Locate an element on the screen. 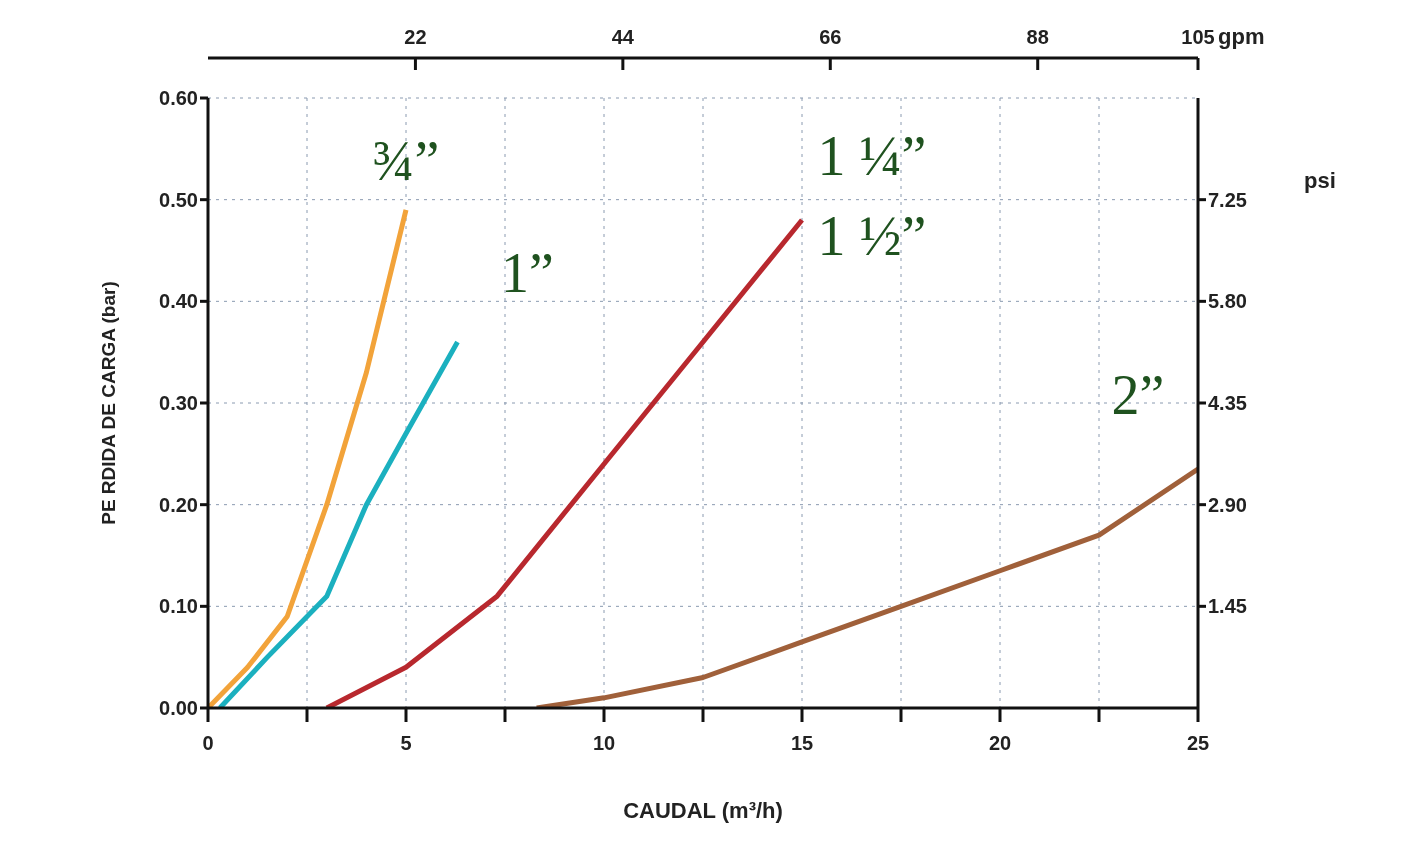 Image resolution: width=1407 pixels, height=857 pixels. y-tick-label: 0.10 is located at coordinates (178, 606).